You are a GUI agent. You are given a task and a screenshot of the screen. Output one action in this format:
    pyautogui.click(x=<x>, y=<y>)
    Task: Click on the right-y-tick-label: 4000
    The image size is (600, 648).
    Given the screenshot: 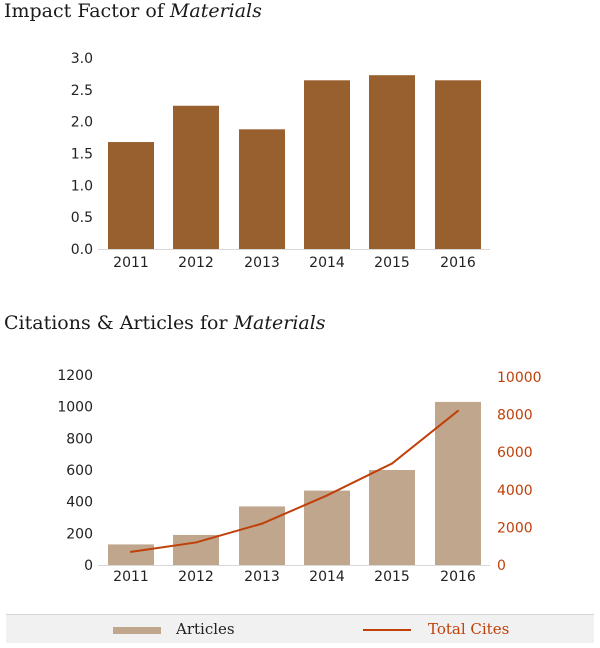 What is the action you would take?
    pyautogui.click(x=515, y=491)
    